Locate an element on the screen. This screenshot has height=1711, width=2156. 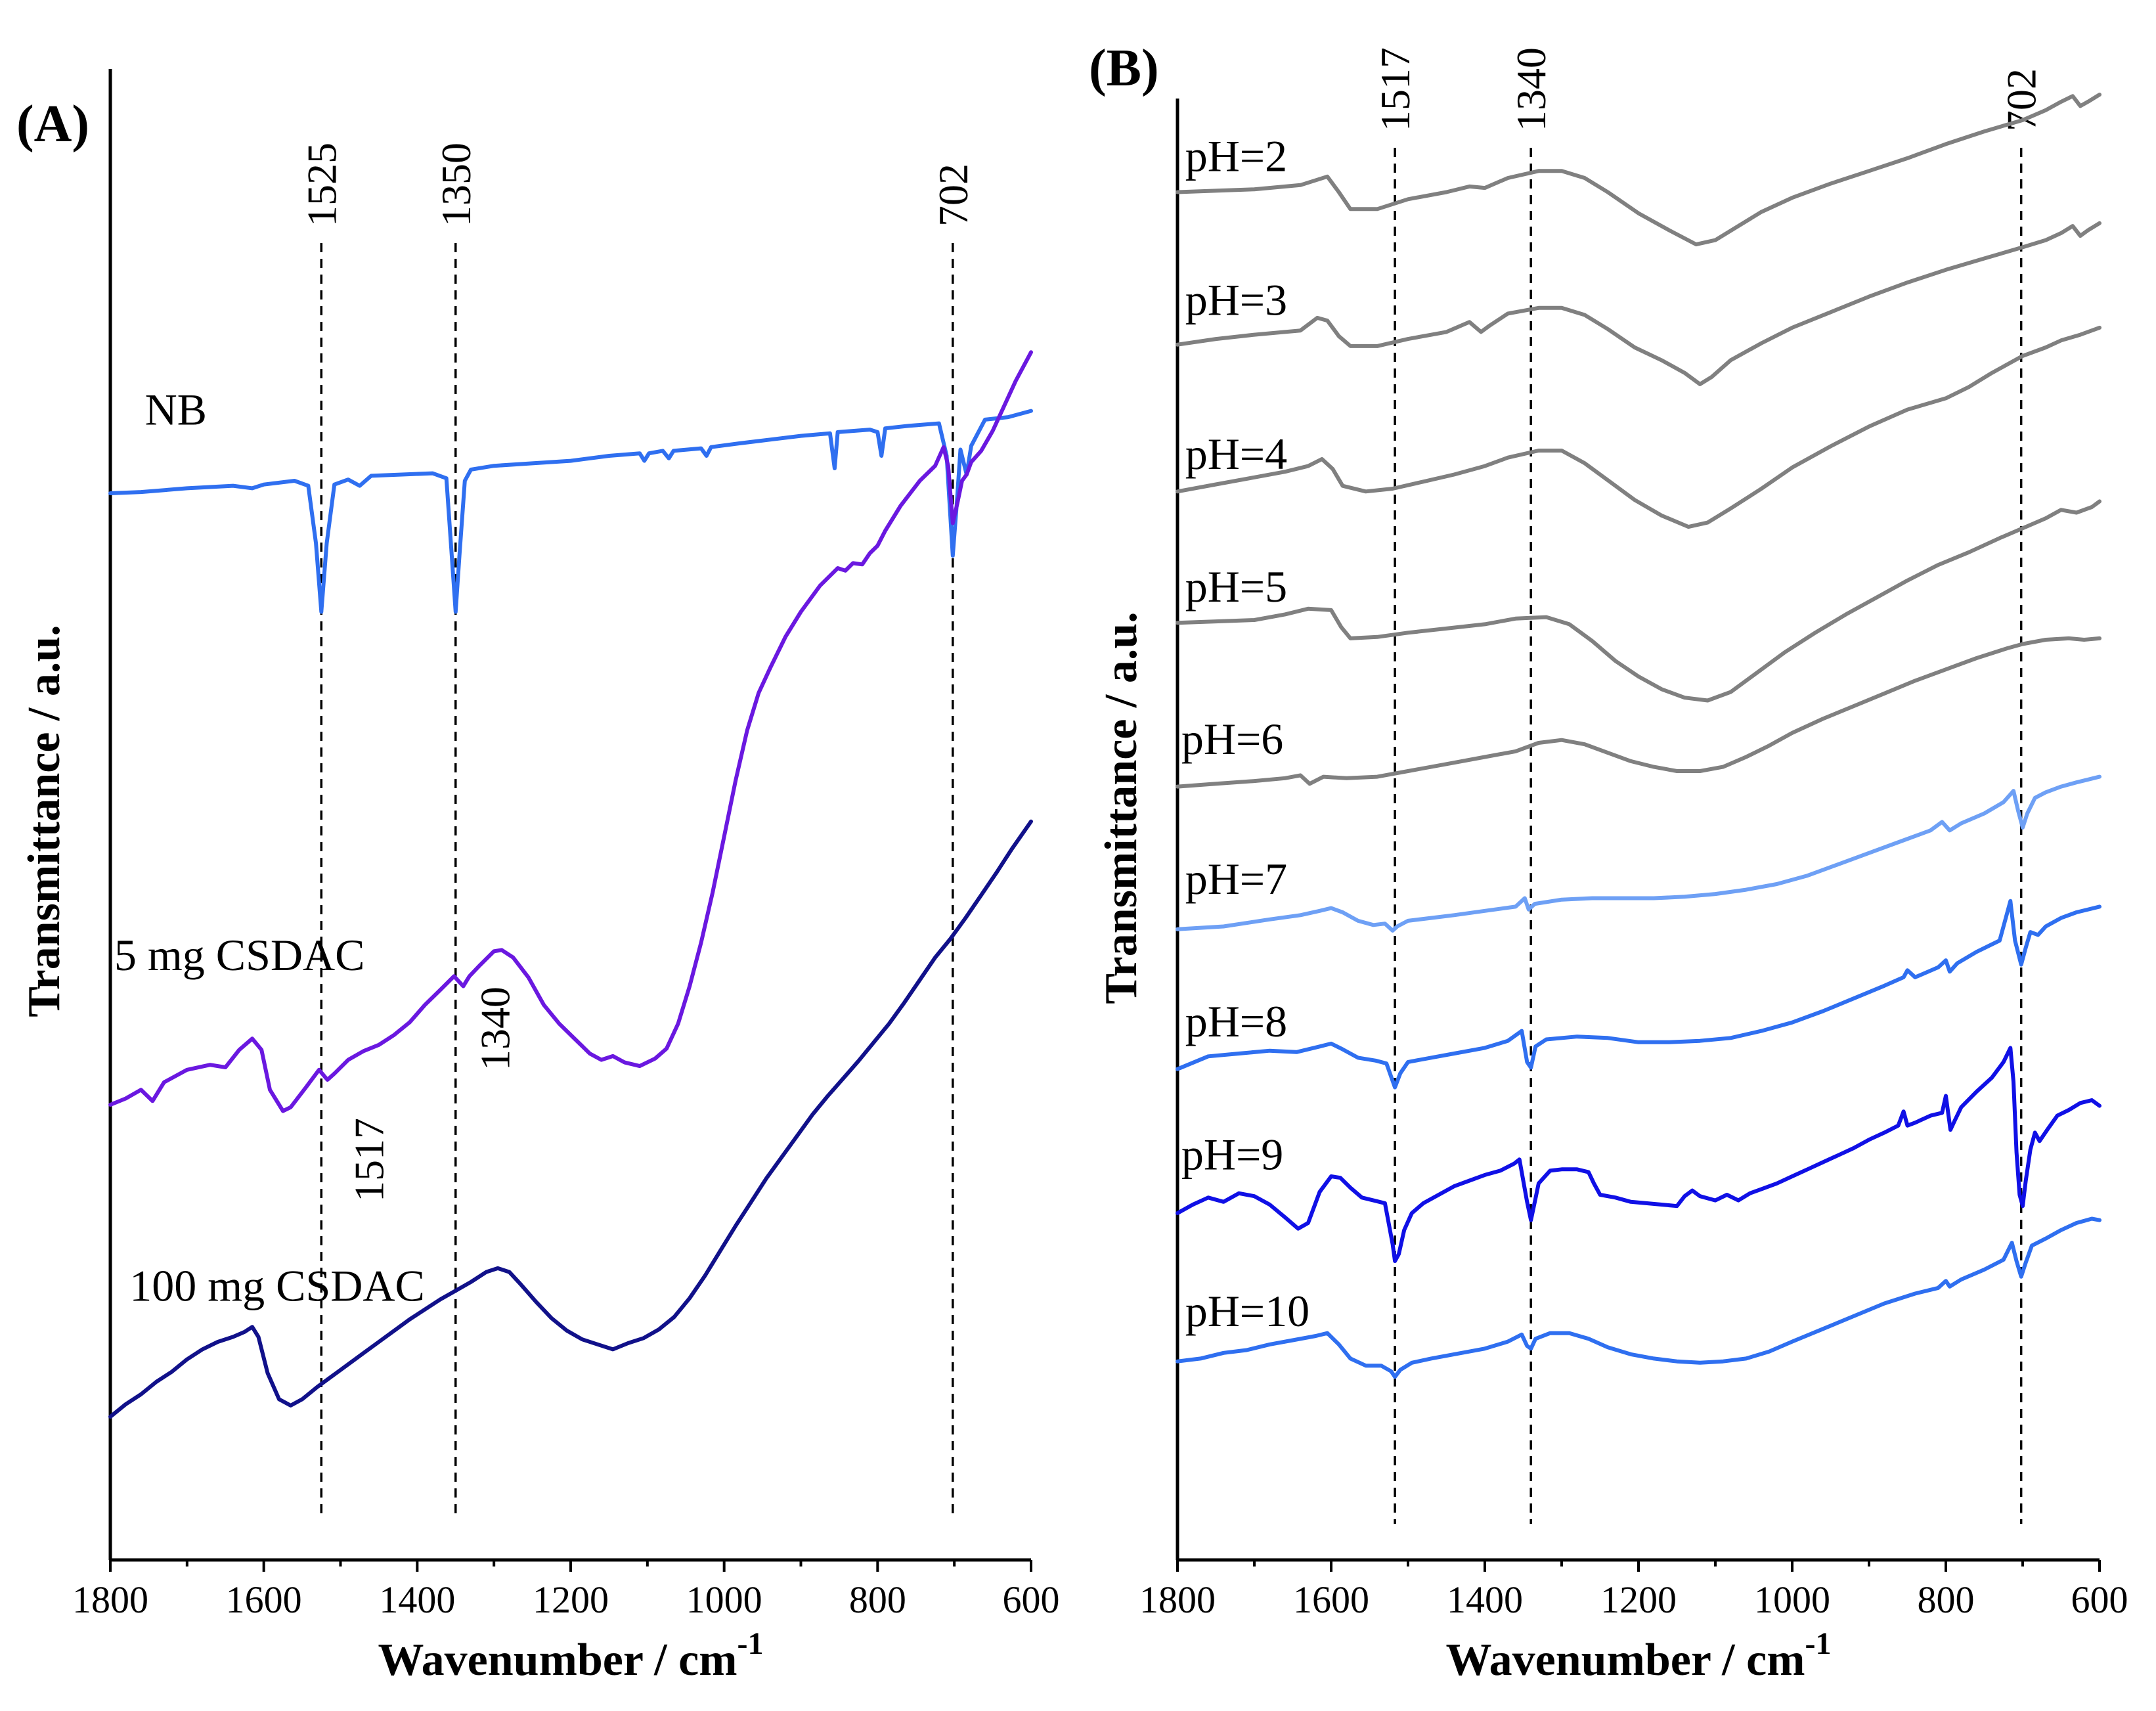
series-label: pH=7 is located at coordinates (1236, 879).